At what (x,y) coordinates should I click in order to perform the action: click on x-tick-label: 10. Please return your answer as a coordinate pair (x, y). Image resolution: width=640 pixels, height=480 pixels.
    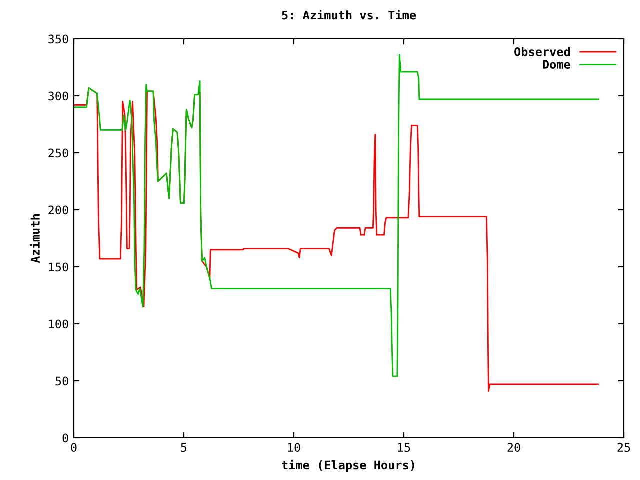
    Looking at the image, I should click on (294, 447).